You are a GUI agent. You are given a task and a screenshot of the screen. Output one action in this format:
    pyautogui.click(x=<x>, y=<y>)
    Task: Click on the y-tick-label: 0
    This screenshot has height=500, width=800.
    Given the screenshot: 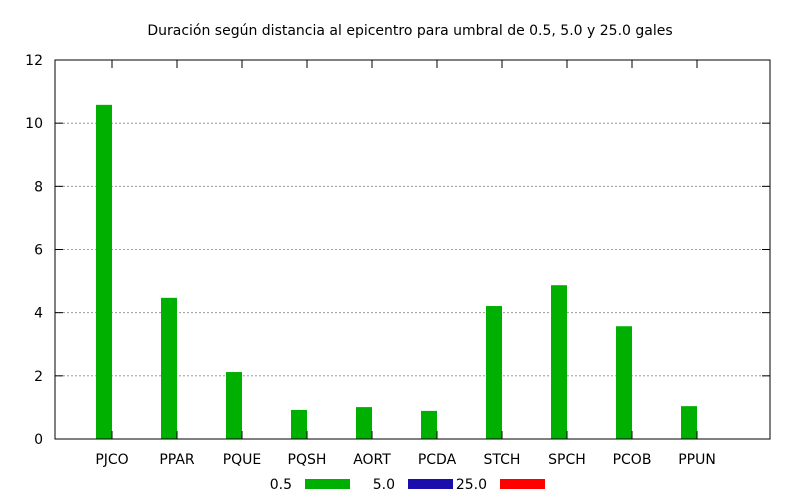 What is the action you would take?
    pyautogui.click(x=38, y=440)
    